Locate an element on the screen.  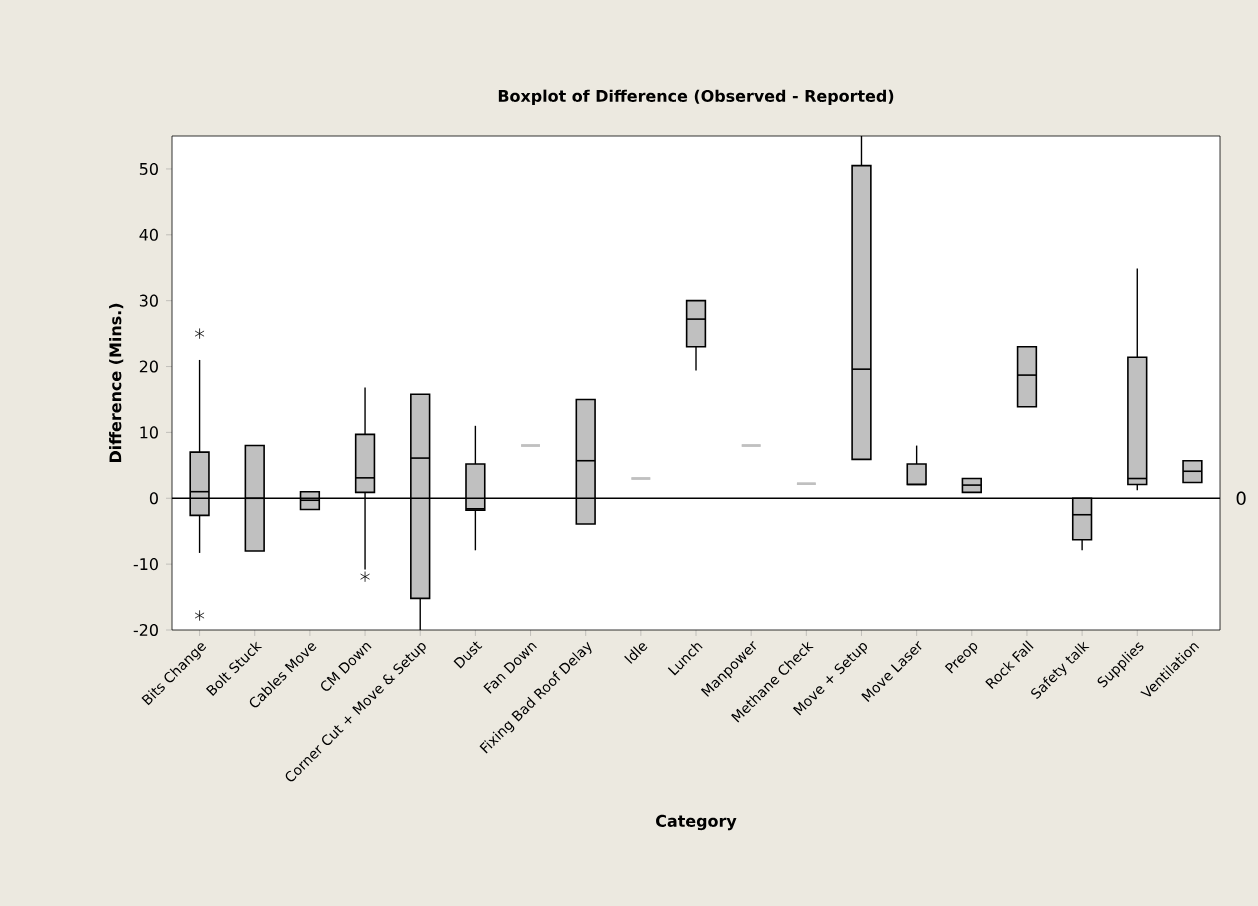
ref-line-label: 0 is located at coordinates (1241, 498).